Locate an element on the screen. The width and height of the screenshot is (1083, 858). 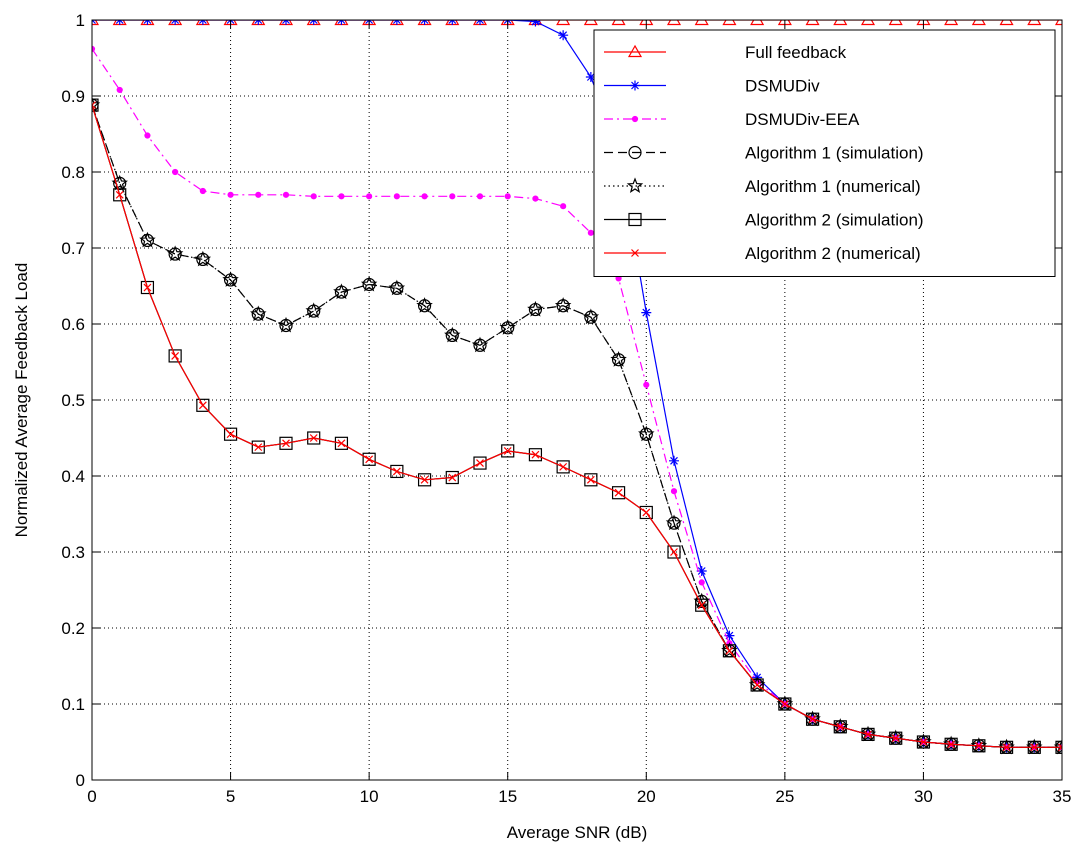
y-tick-label: 0.8 is located at coordinates (73, 172).